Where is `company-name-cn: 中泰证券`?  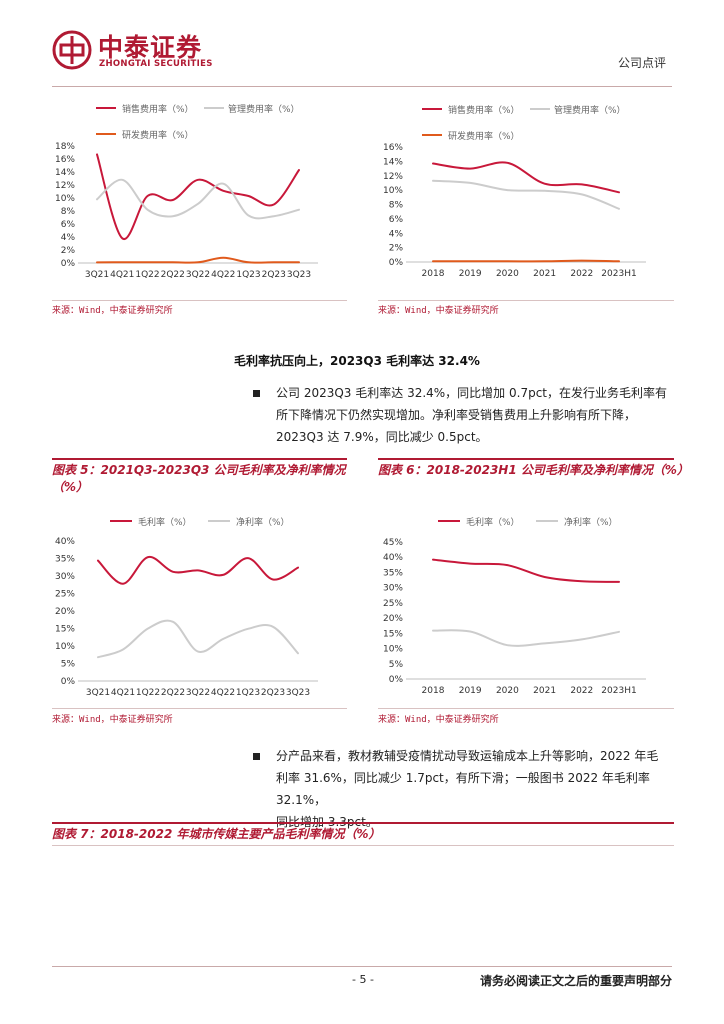 company-name-cn: 中泰证券 is located at coordinates (150, 47).